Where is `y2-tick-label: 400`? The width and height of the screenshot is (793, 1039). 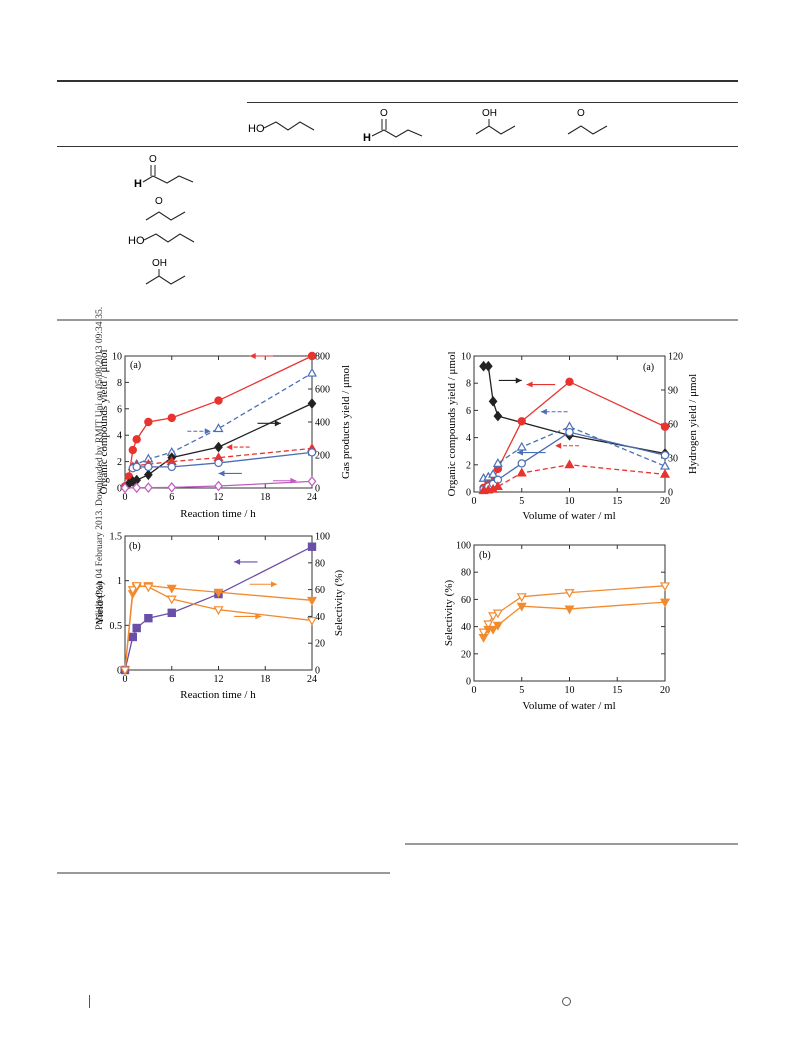 y2-tick-label: 400 is located at coordinates (322, 423).